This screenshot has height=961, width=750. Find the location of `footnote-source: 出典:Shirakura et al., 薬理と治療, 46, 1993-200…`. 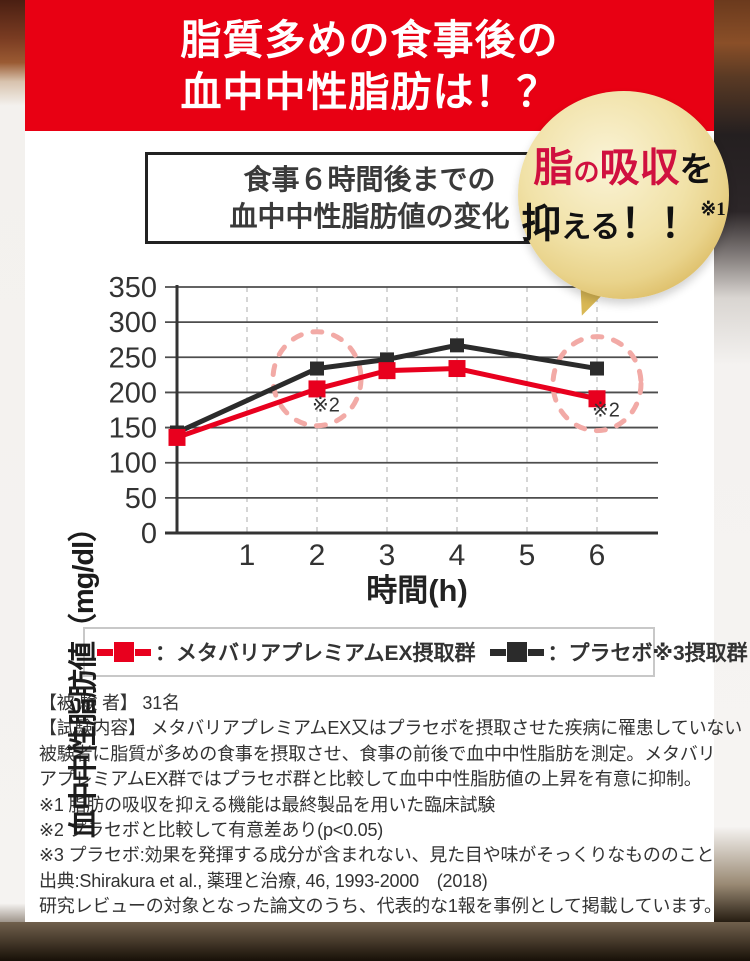

footnote-source: 出典:Shirakura et al., 薬理と治療, 46, 1993-200… is located at coordinates (263, 880).